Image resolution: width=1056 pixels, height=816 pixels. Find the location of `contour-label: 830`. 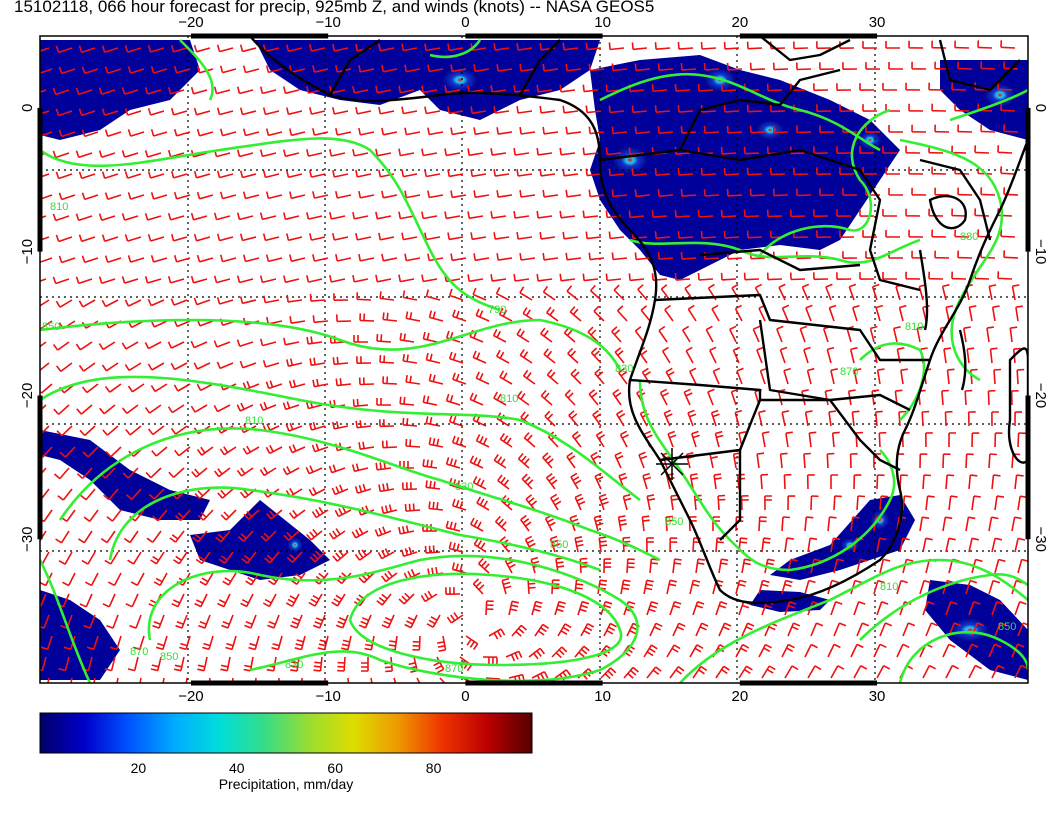

contour-label: 830 is located at coordinates (294, 665).